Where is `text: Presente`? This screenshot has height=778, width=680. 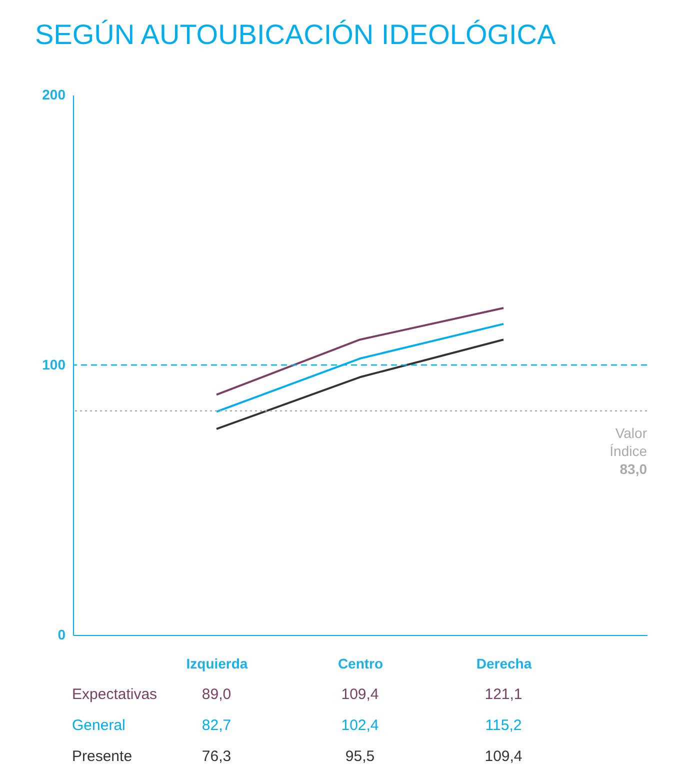
text: Presente is located at coordinates (102, 756).